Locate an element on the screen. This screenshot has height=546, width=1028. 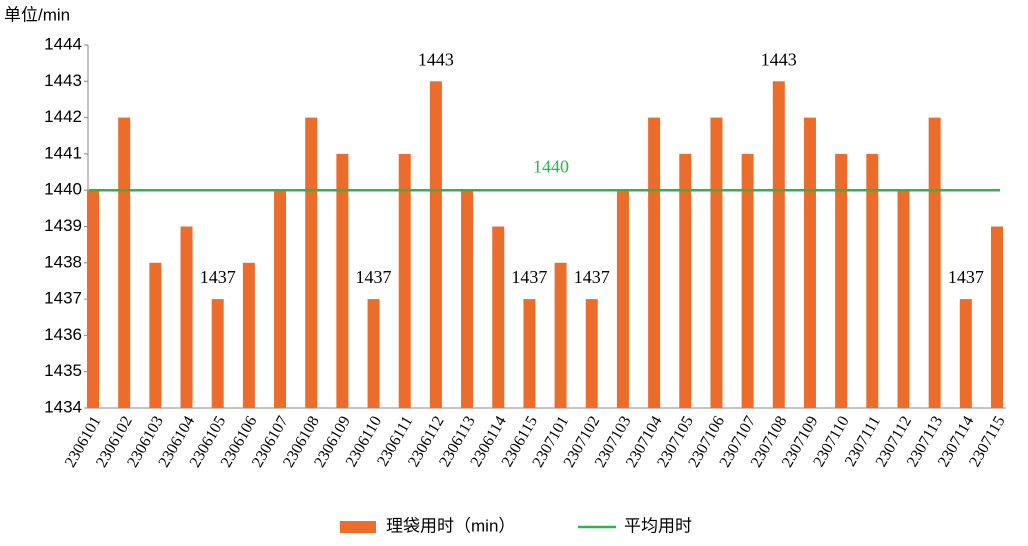
y-tick-label: 1440 is located at coordinates (63, 189).